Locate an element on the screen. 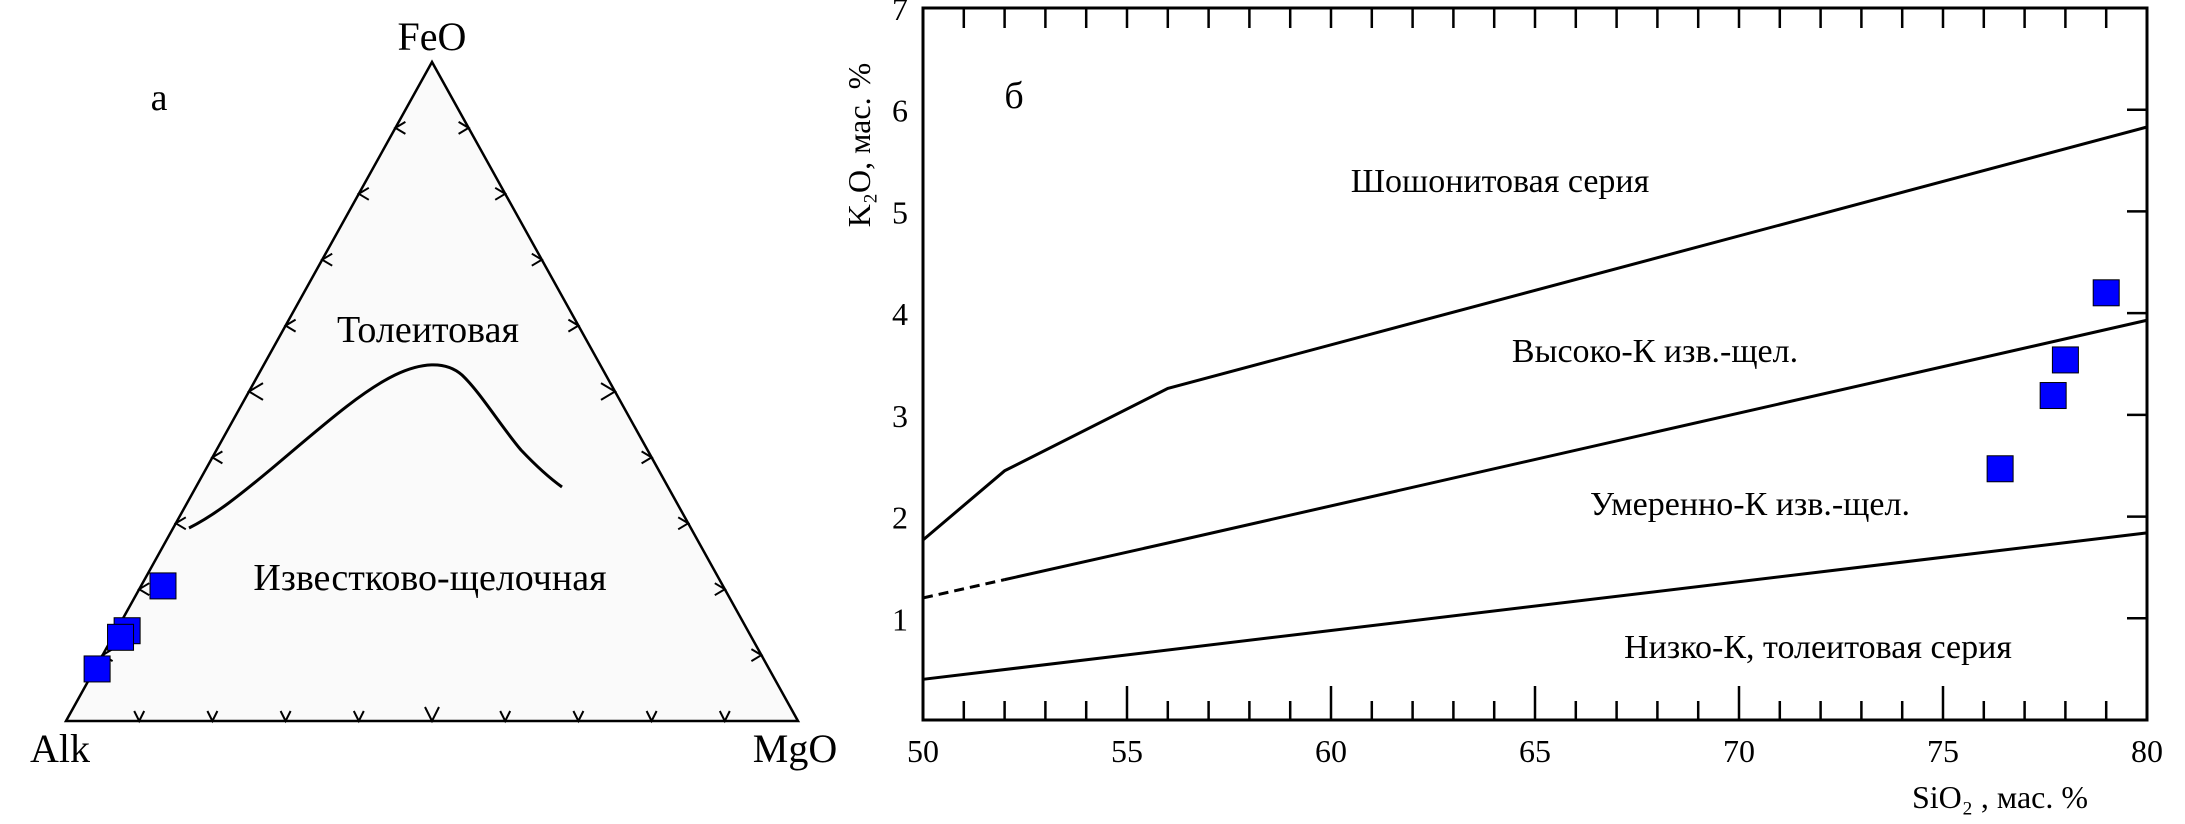 This screenshot has height=824, width=2185. x-tick-label: 50 is located at coordinates (923, 751).